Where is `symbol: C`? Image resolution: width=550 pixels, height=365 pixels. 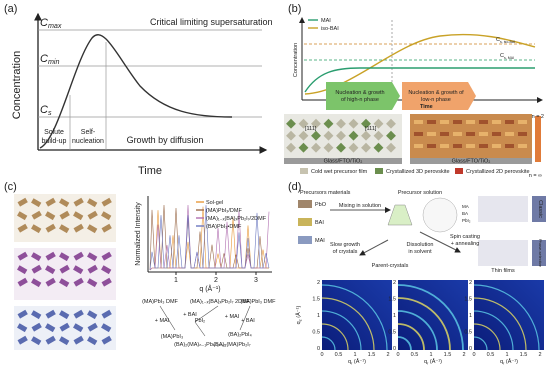 symbol: C is located at coordinates (44, 59).